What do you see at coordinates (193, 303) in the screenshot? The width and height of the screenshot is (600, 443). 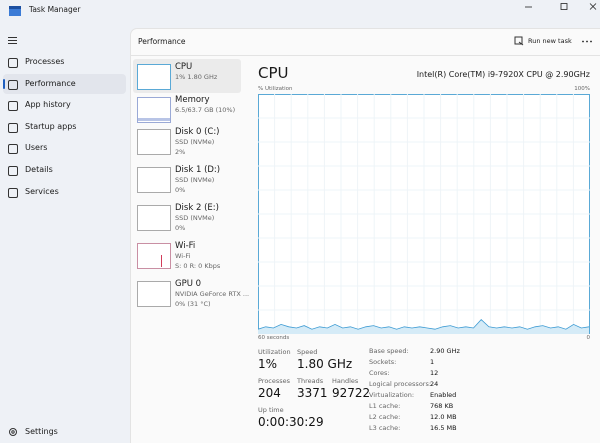 I see `device-detail: 0% (31 °C)` at bounding box center [193, 303].